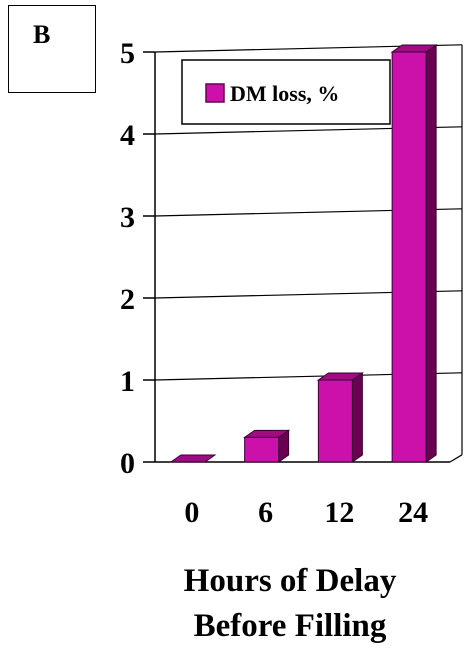  Describe the element at coordinates (127, 135) in the screenshot. I see `y-tick-label: 4` at that location.